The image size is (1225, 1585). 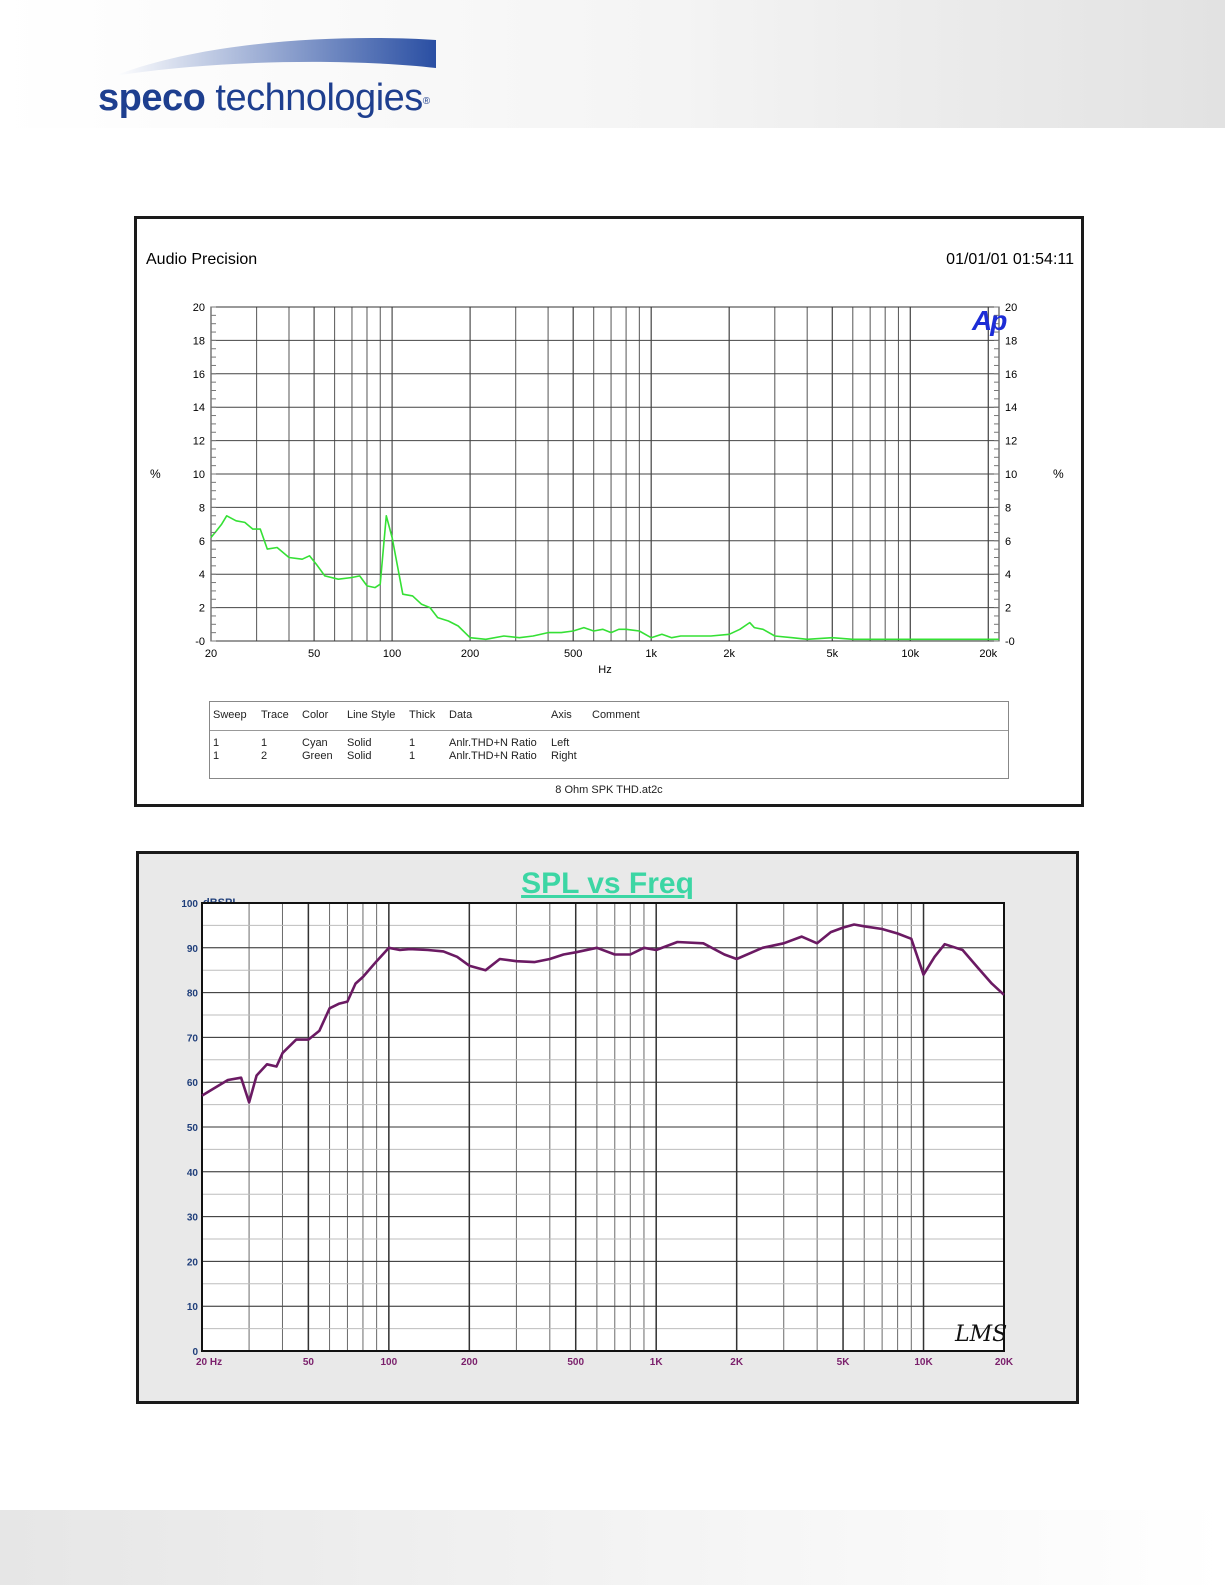 What do you see at coordinates (315, 715) in the screenshot?
I see `legend-column-header: Color` at bounding box center [315, 715].